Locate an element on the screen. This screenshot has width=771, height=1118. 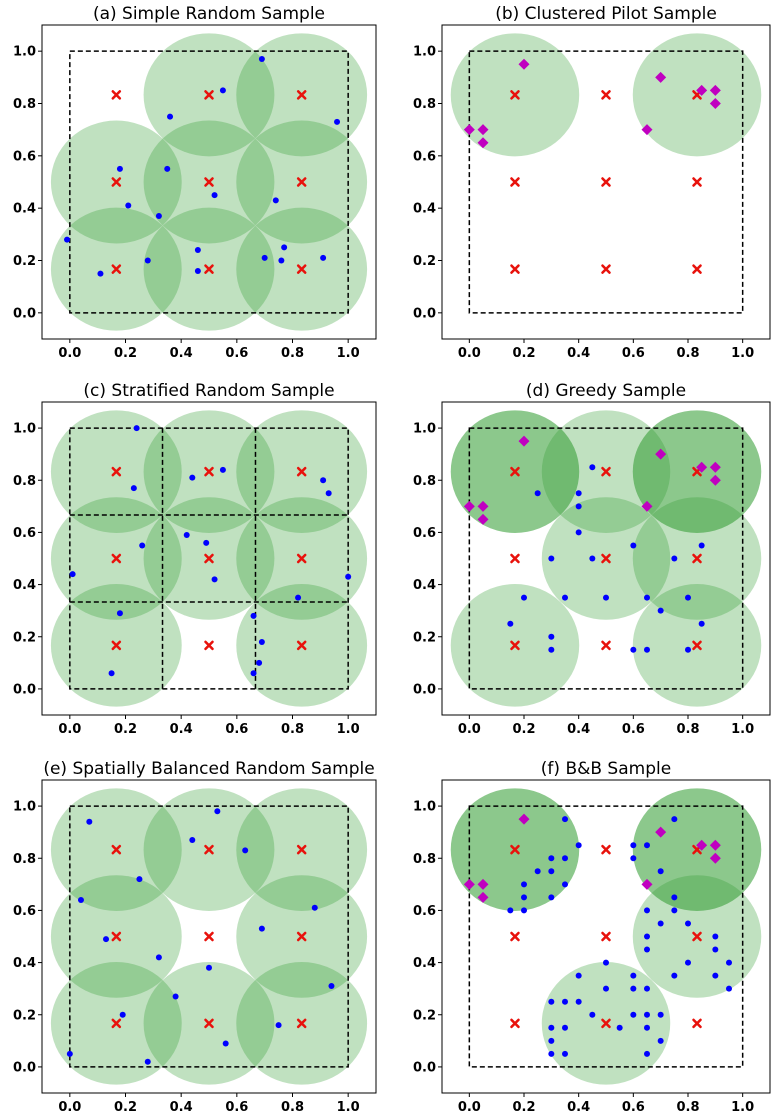
chart-title: (b) Clustered Pilot Sample is located at coordinates (606, 14).